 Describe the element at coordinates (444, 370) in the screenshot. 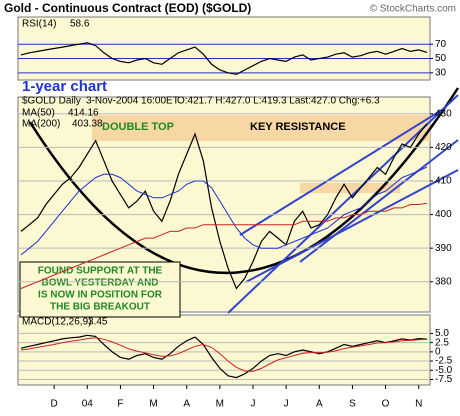

I see `y-tick-label: -5.0` at that location.